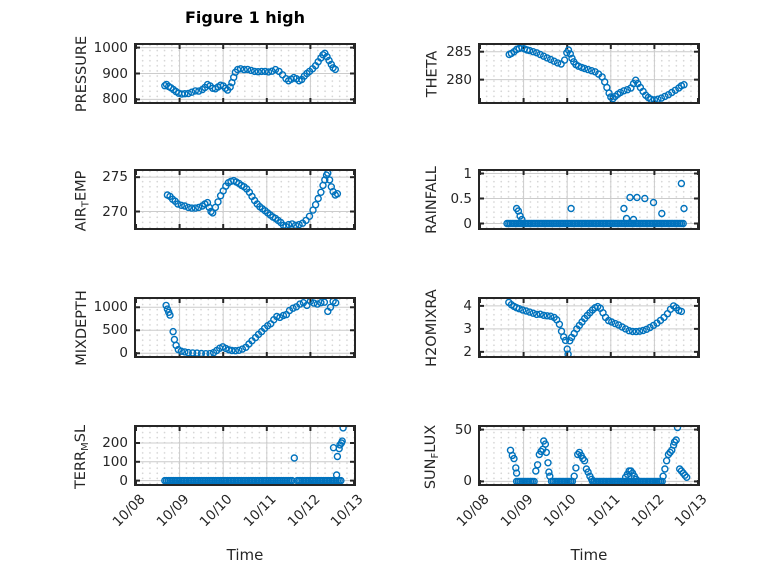  What do you see at coordinates (81, 200) in the screenshot?
I see `y-axis-label: AIRTEMP` at bounding box center [81, 200].